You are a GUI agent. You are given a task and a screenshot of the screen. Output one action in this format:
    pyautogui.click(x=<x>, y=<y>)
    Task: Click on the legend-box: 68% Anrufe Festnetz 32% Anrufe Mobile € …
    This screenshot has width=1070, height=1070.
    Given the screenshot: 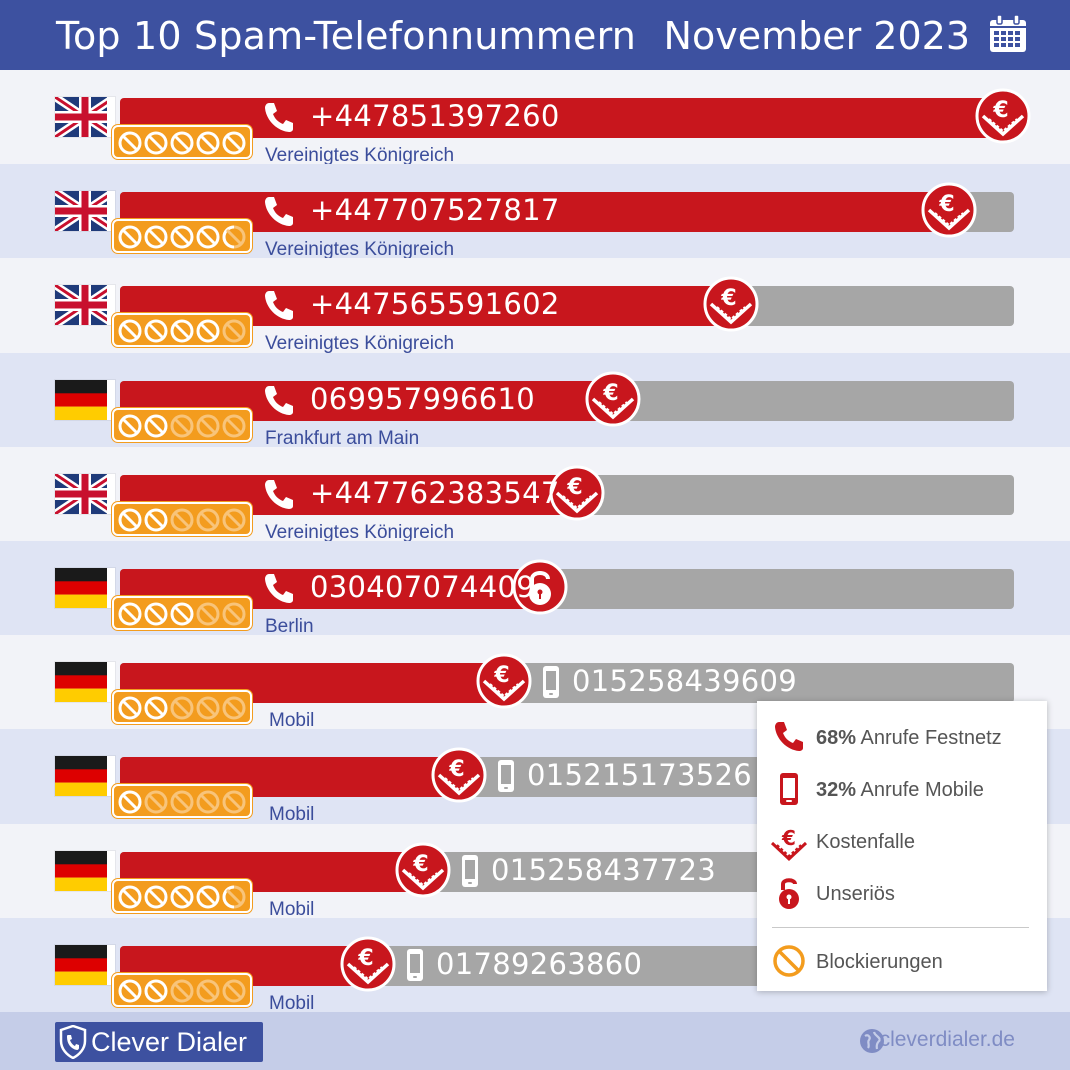 What is the action you would take?
    pyautogui.click(x=902, y=846)
    